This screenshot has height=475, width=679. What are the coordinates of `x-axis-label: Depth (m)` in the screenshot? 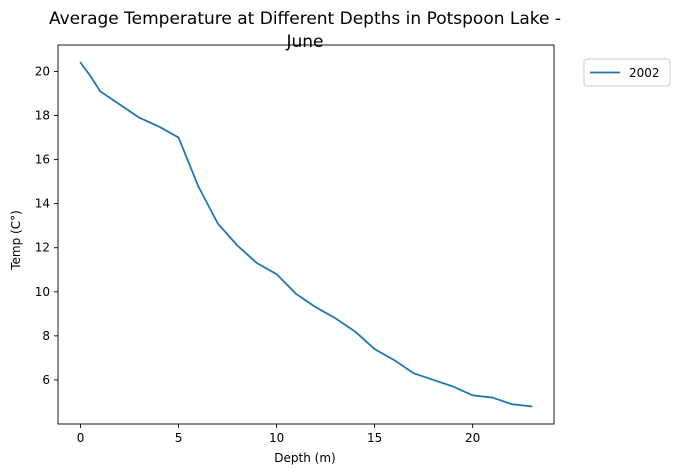 It's located at (304, 458).